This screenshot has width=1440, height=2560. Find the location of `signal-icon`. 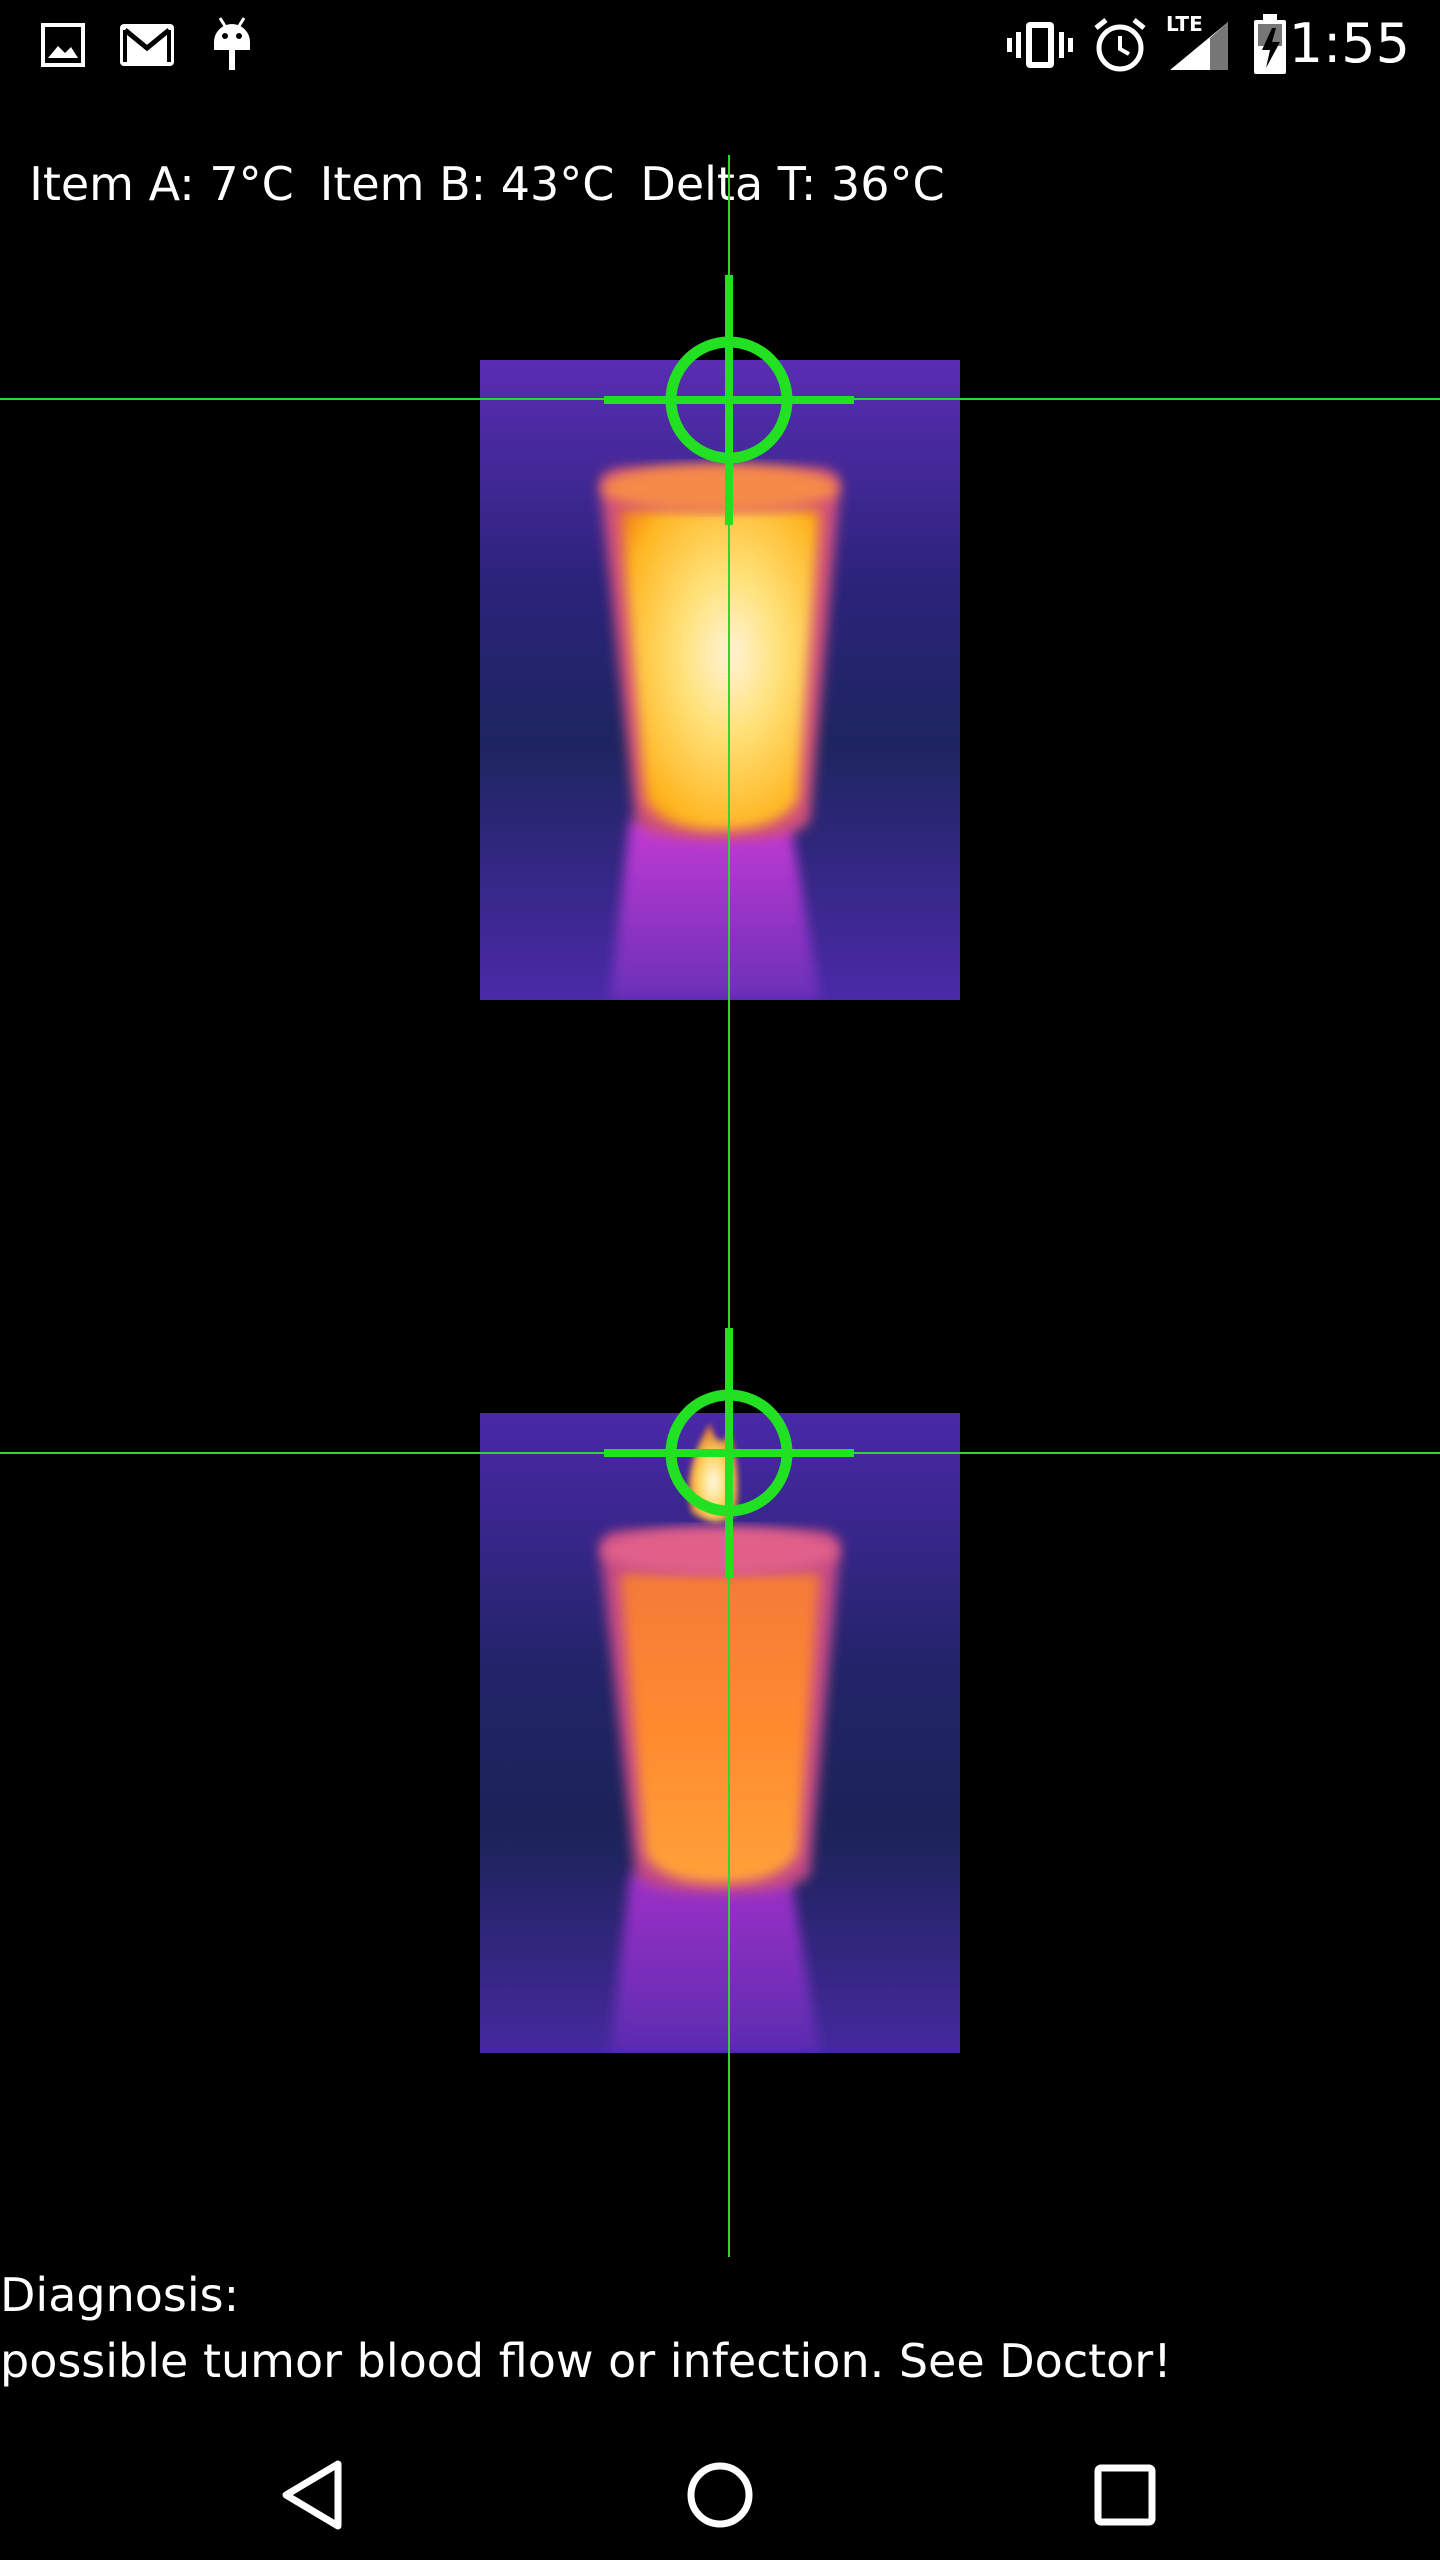

signal-icon is located at coordinates (1199, 46).